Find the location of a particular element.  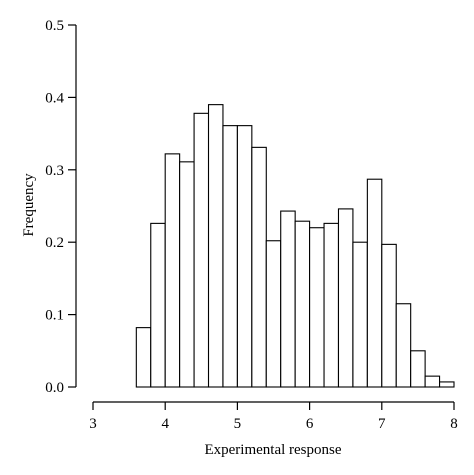

x-tick-label: 4 is located at coordinates (165, 424).